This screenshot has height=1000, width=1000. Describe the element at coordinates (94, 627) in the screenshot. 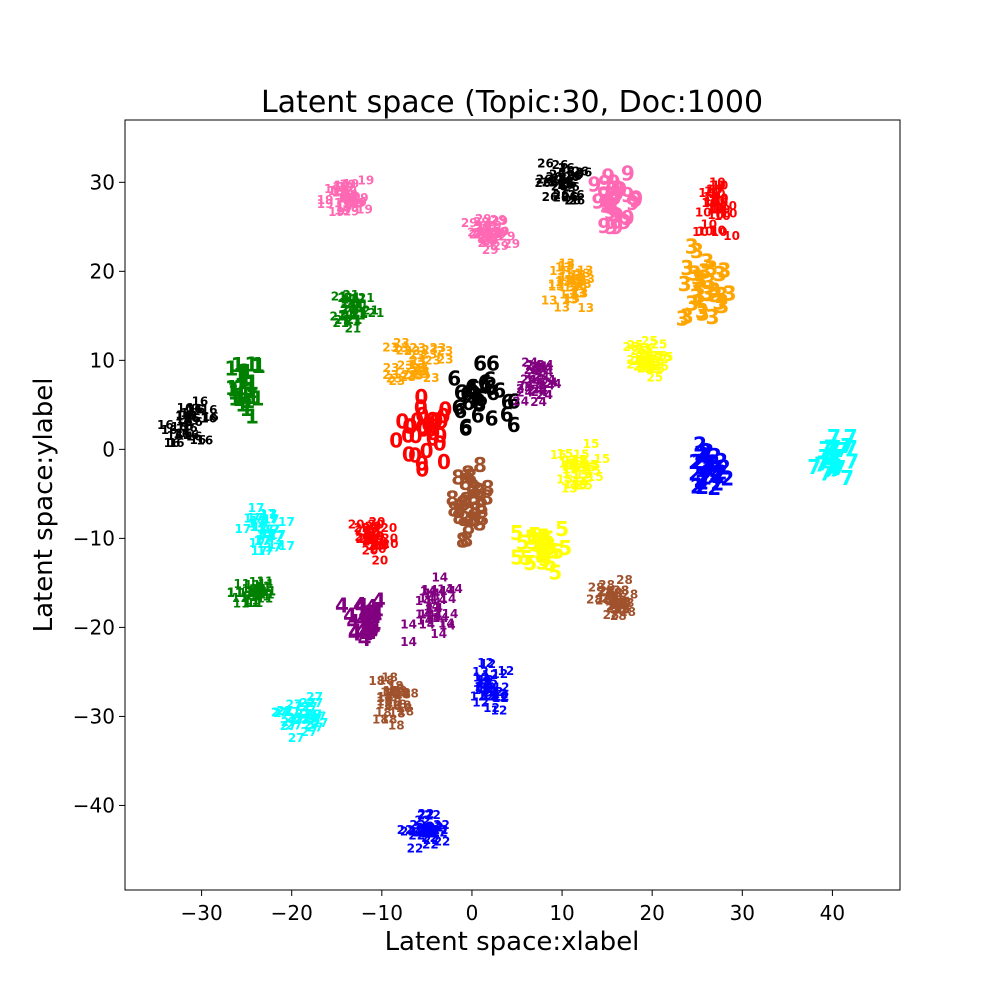

I see `y-tick-label: −20` at that location.